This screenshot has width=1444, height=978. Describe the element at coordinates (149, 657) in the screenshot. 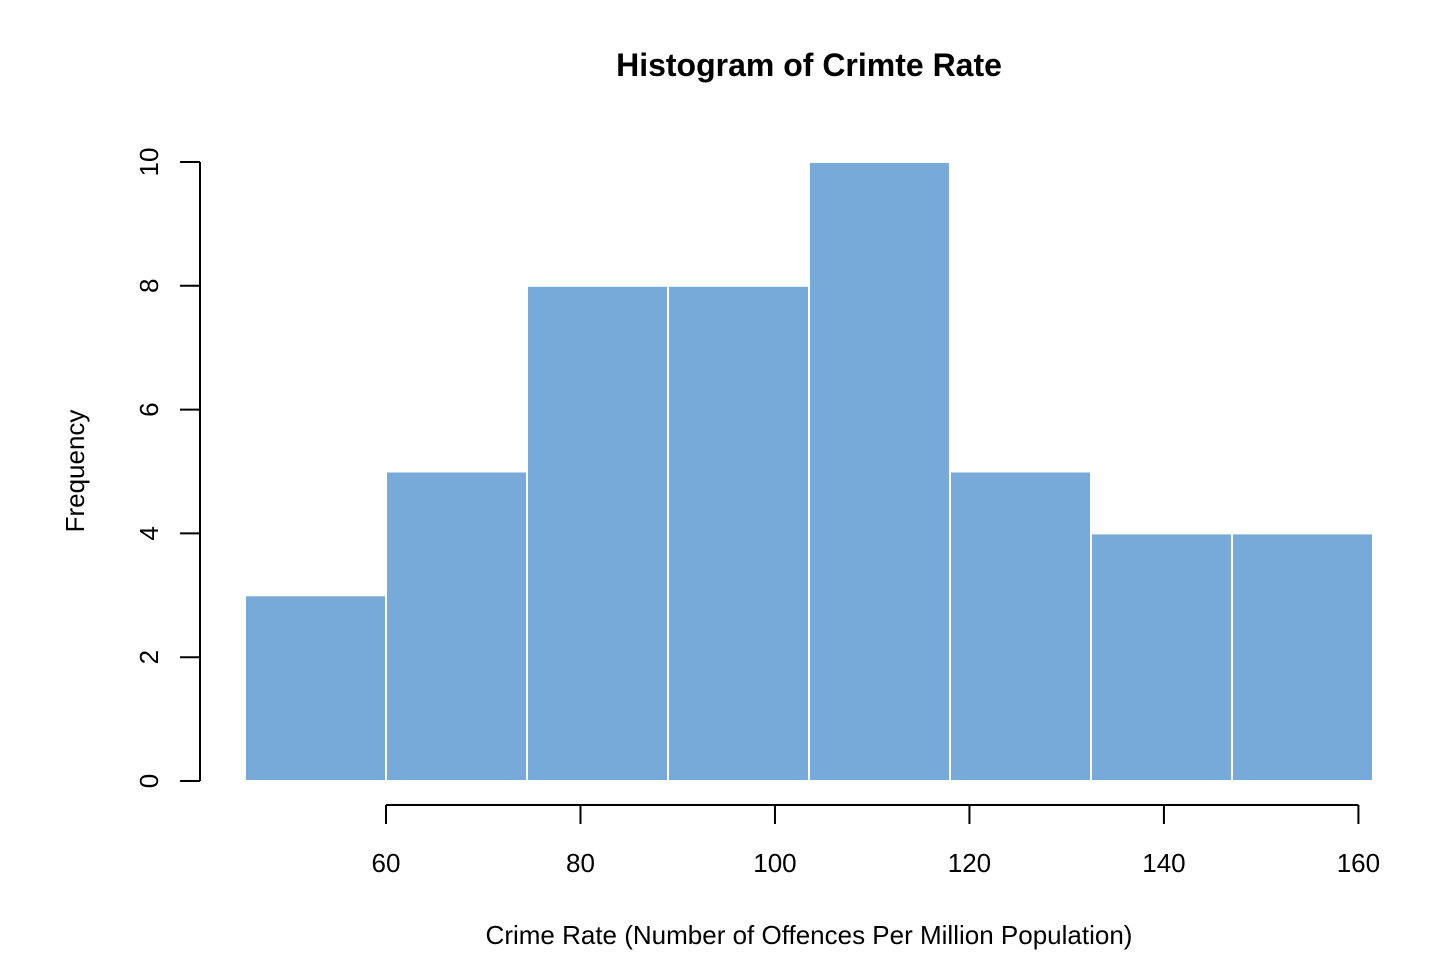

I see `y-tick-label: 2` at that location.